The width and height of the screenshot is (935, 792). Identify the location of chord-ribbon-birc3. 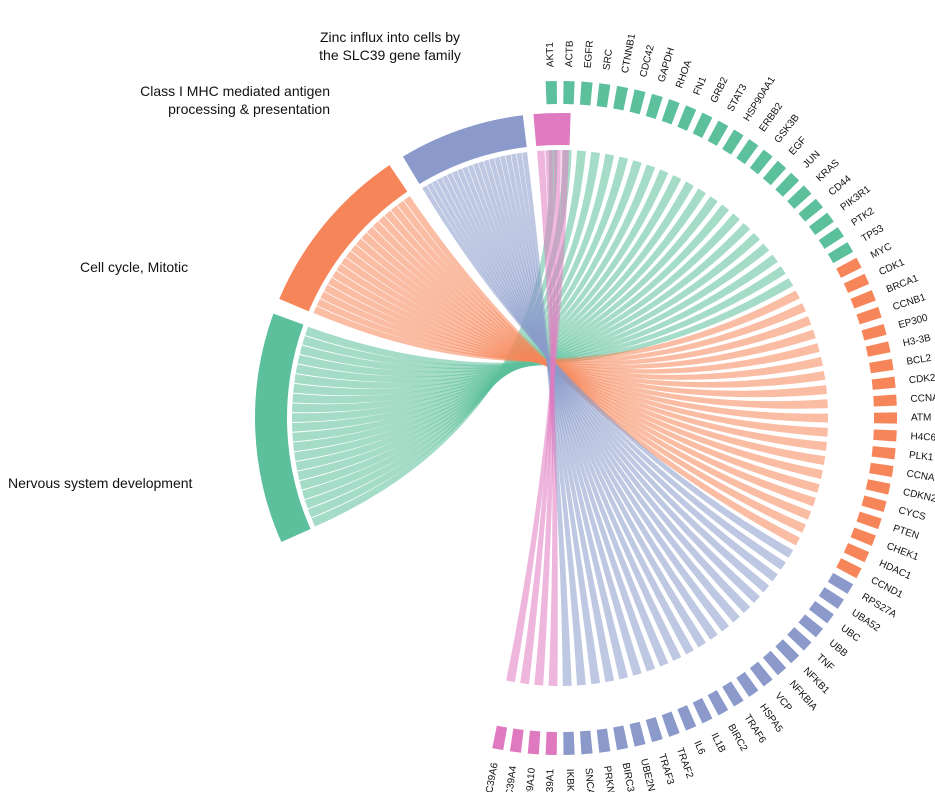
(560, 418).